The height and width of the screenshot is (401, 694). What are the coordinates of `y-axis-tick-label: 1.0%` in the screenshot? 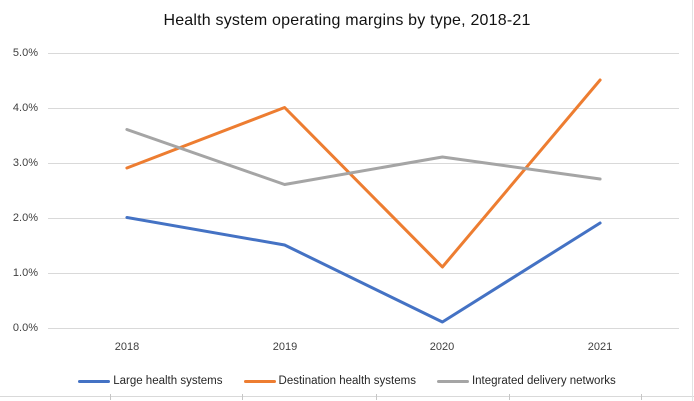 It's located at (25, 273).